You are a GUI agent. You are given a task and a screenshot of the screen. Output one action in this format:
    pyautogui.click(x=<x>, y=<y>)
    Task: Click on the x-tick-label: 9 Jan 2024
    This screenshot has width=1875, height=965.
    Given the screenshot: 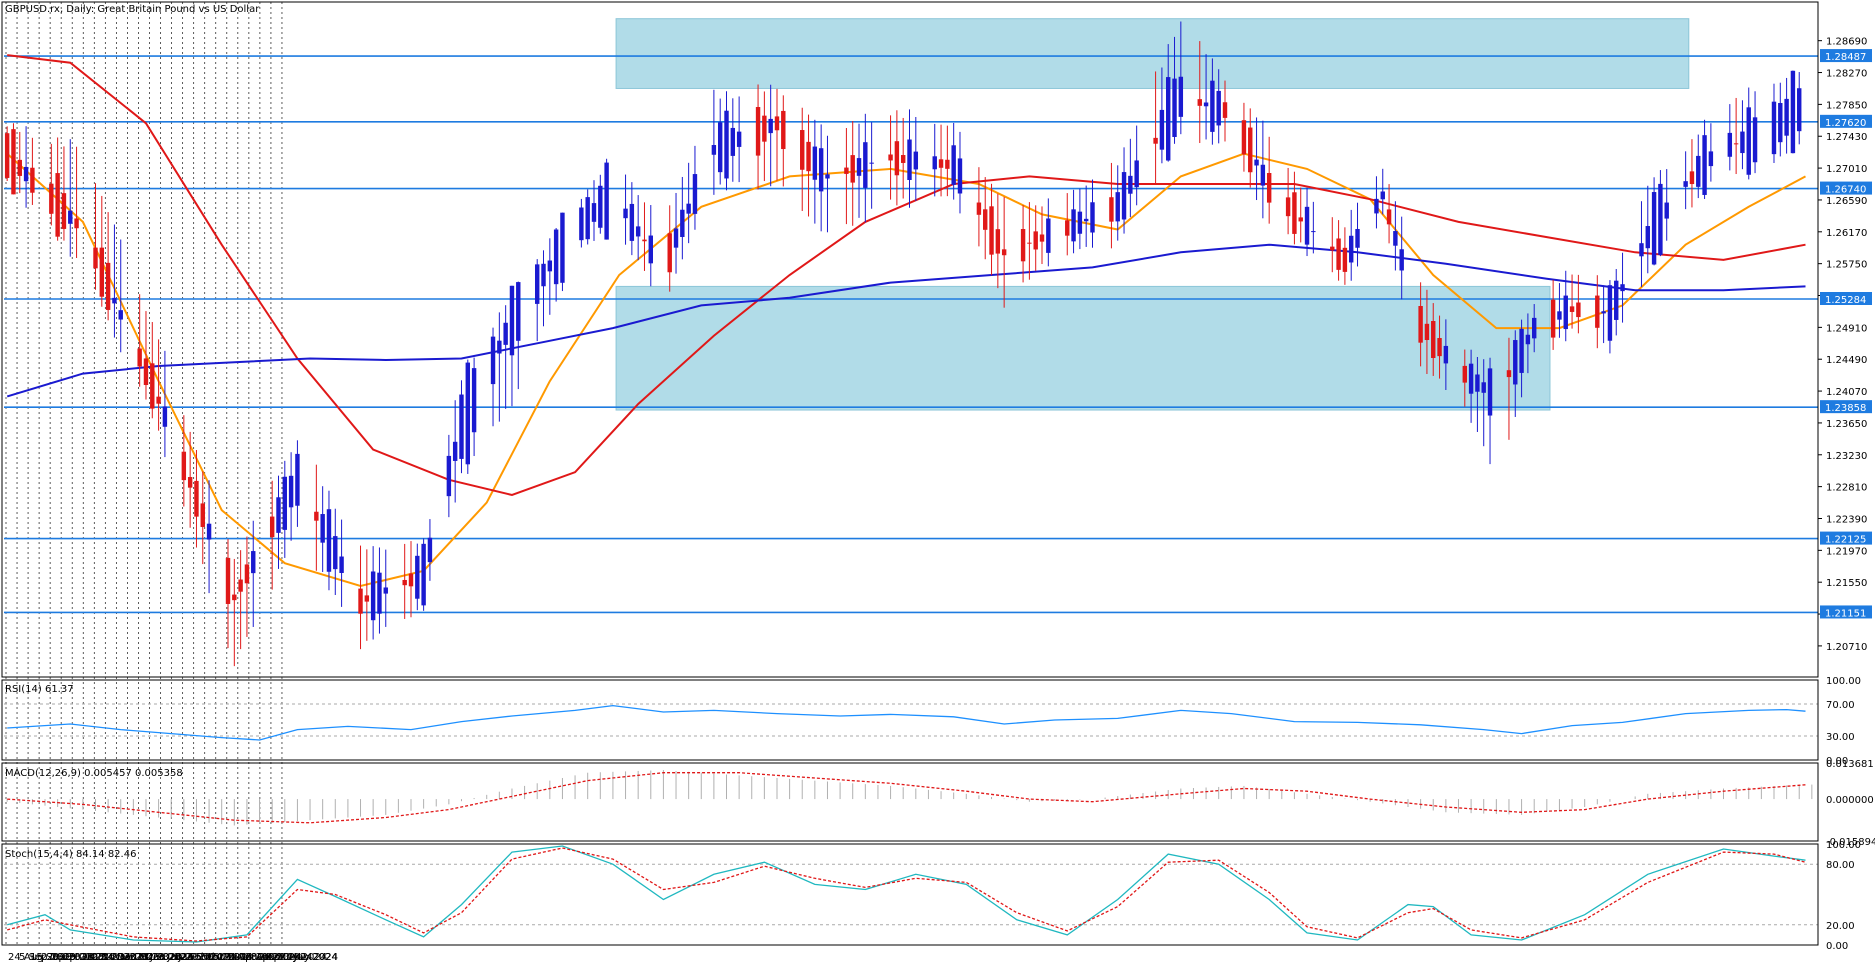 What is the action you would take?
    pyautogui.click(x=167, y=957)
    